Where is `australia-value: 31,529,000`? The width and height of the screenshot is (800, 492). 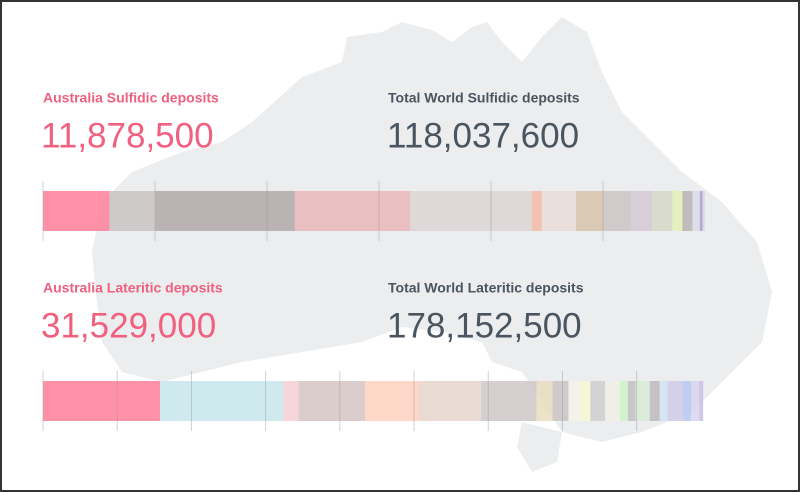
australia-value: 31,529,000 is located at coordinates (128, 325).